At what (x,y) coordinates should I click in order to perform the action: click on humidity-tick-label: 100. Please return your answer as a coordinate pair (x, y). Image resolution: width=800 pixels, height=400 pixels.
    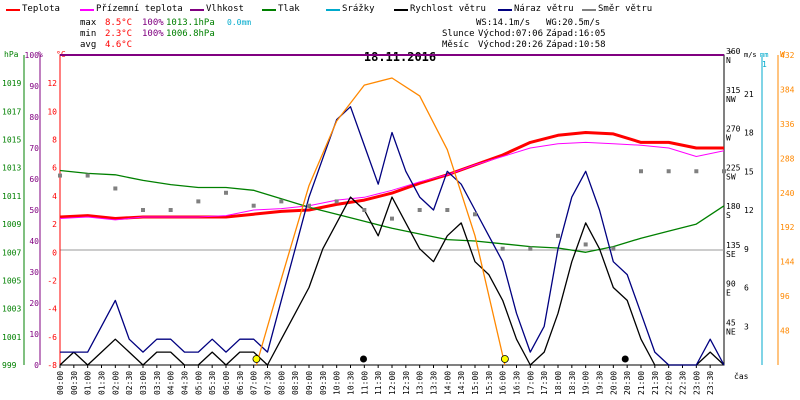
    Looking at the image, I should click on (32, 55).